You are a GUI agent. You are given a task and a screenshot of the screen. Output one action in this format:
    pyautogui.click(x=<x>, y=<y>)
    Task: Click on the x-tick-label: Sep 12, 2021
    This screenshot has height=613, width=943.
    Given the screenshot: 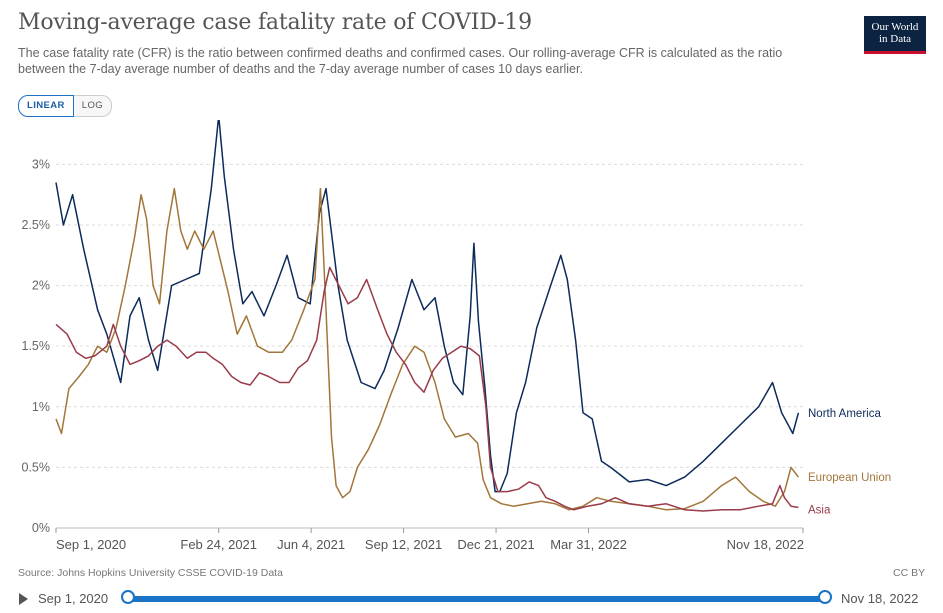 What is the action you would take?
    pyautogui.click(x=403, y=544)
    